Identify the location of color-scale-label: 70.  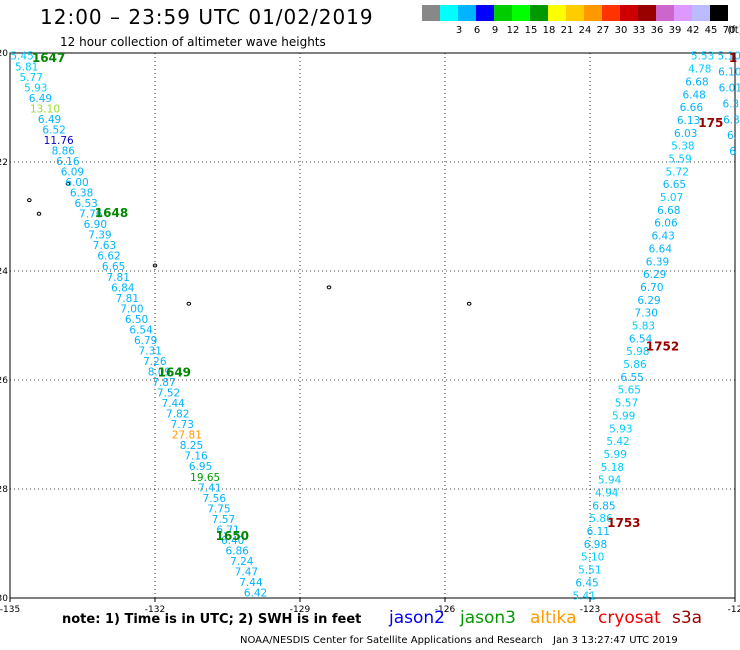
(729, 30).